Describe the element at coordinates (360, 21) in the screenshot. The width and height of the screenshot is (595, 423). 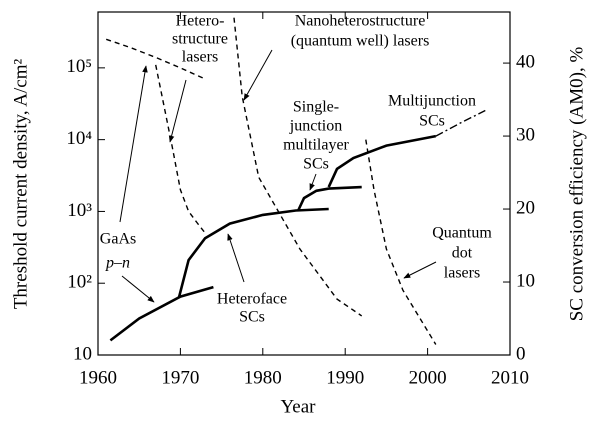
I see `annotation: Nanoheterostructure` at that location.